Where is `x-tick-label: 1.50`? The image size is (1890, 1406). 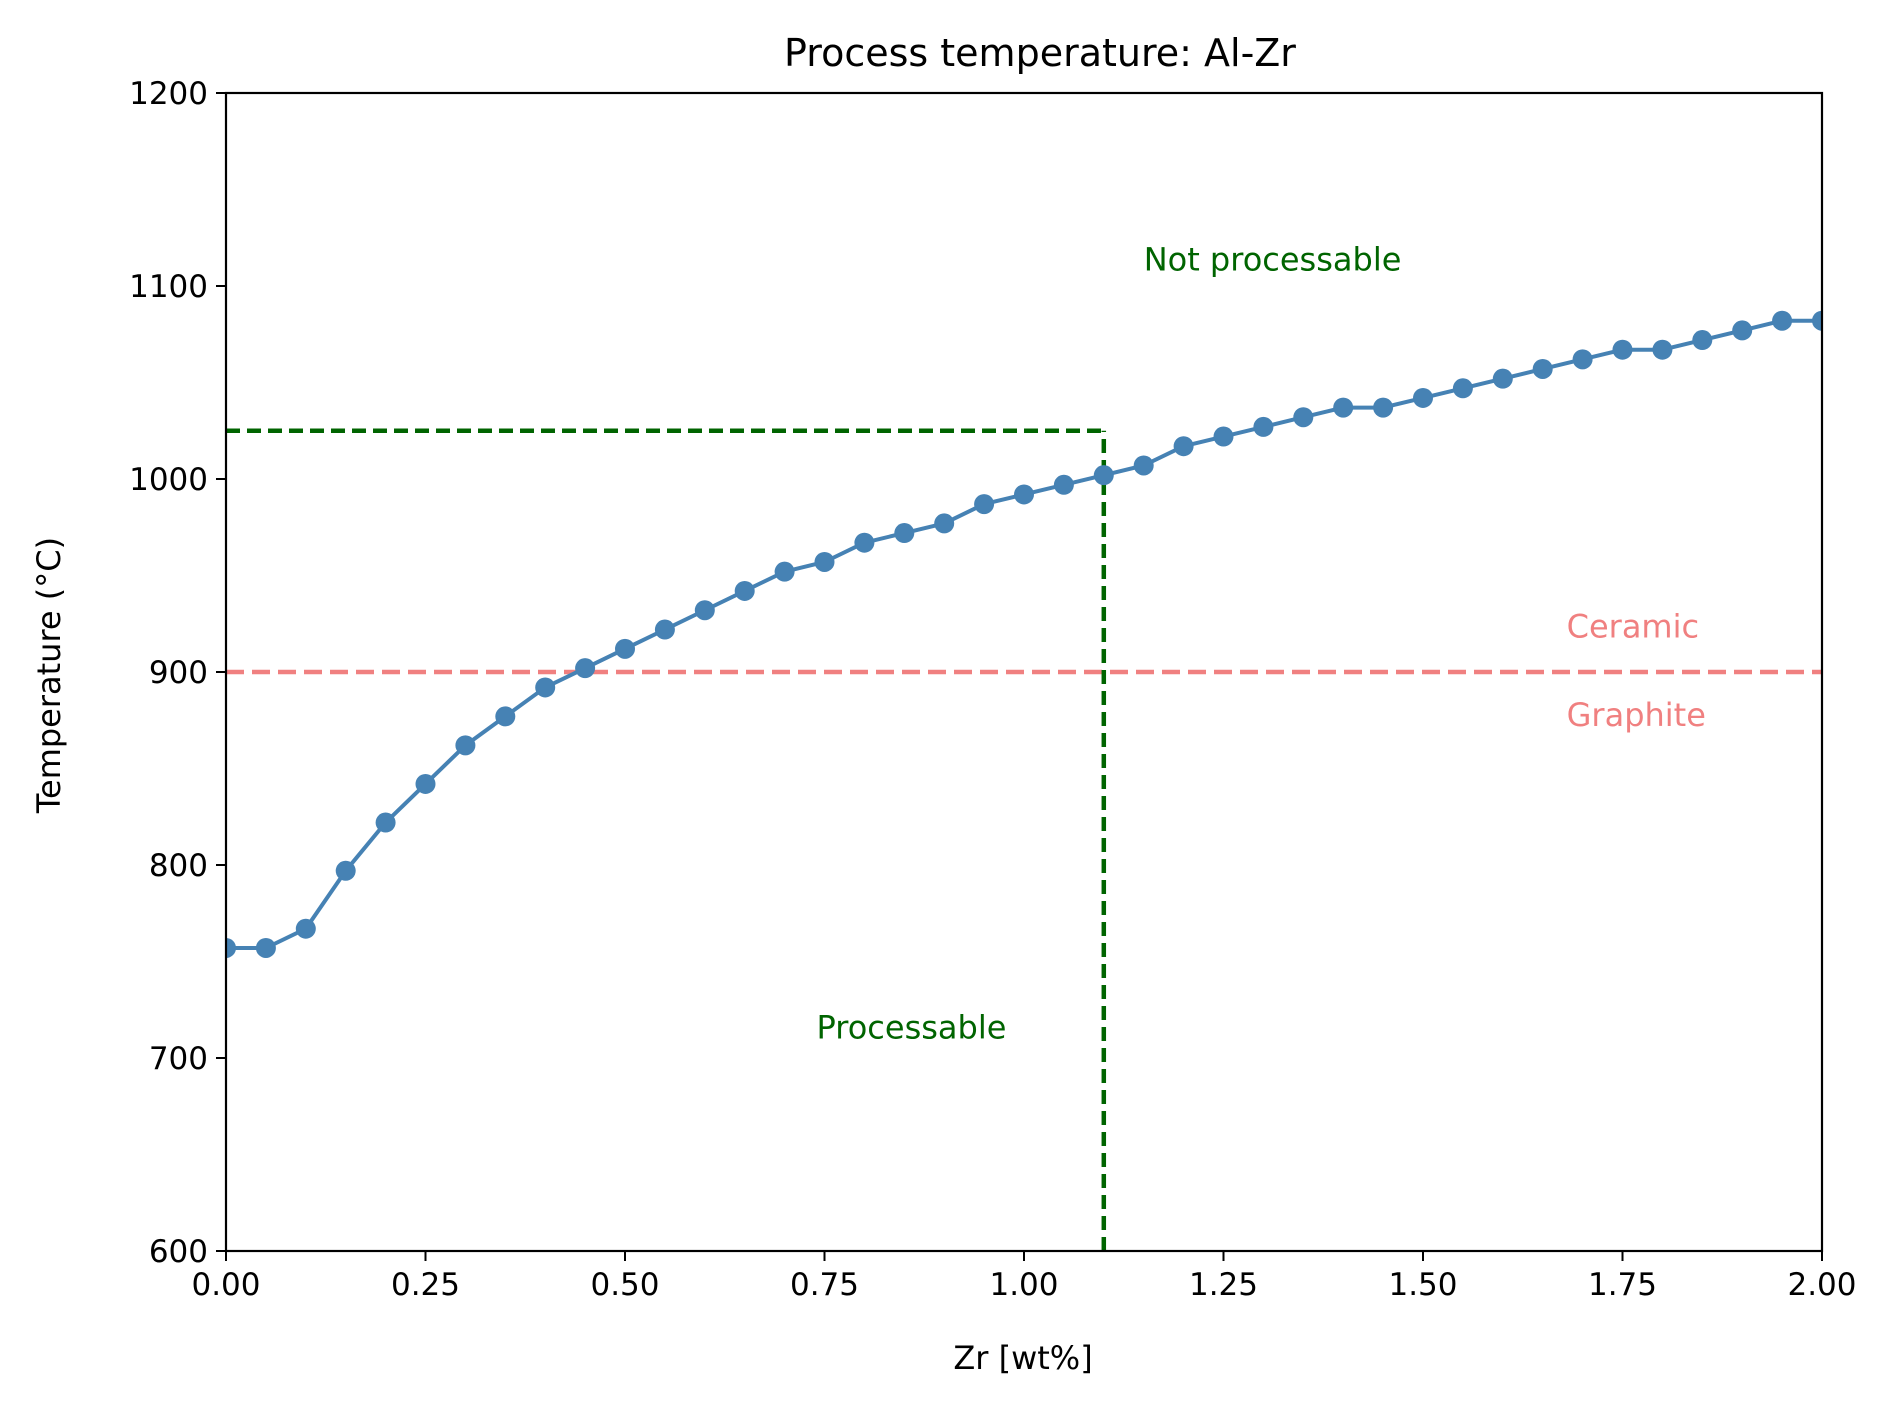 x-tick-label: 1.50 is located at coordinates (1422, 1285).